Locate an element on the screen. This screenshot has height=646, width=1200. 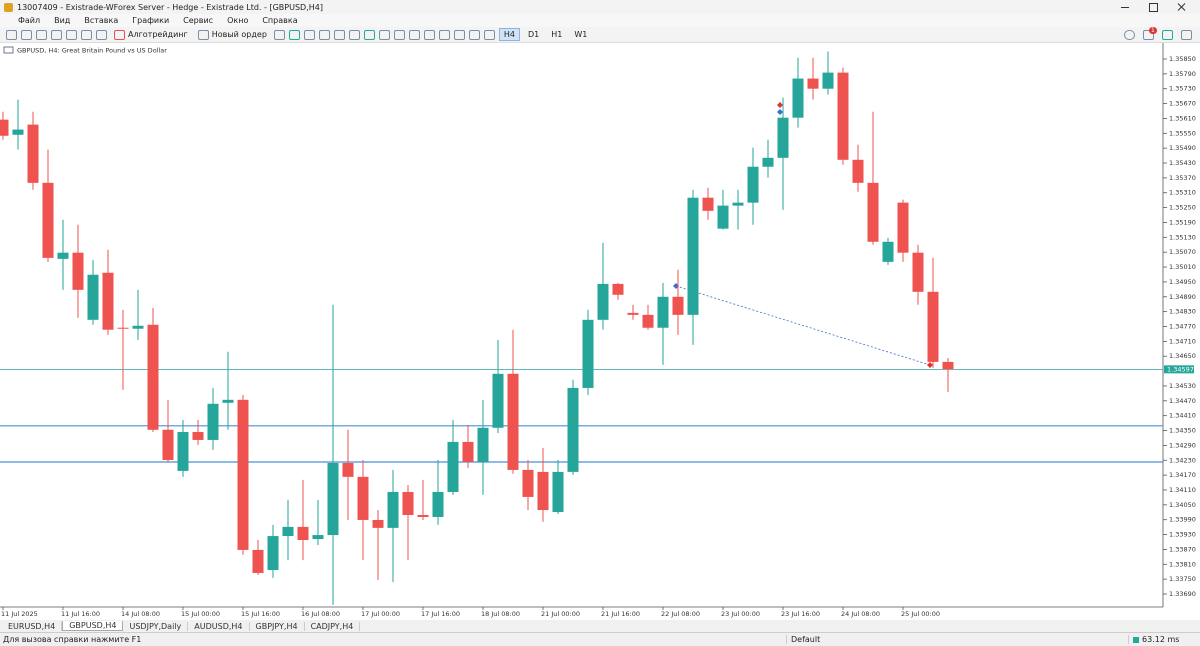
connection-icon is located at coordinates (1136, 639).